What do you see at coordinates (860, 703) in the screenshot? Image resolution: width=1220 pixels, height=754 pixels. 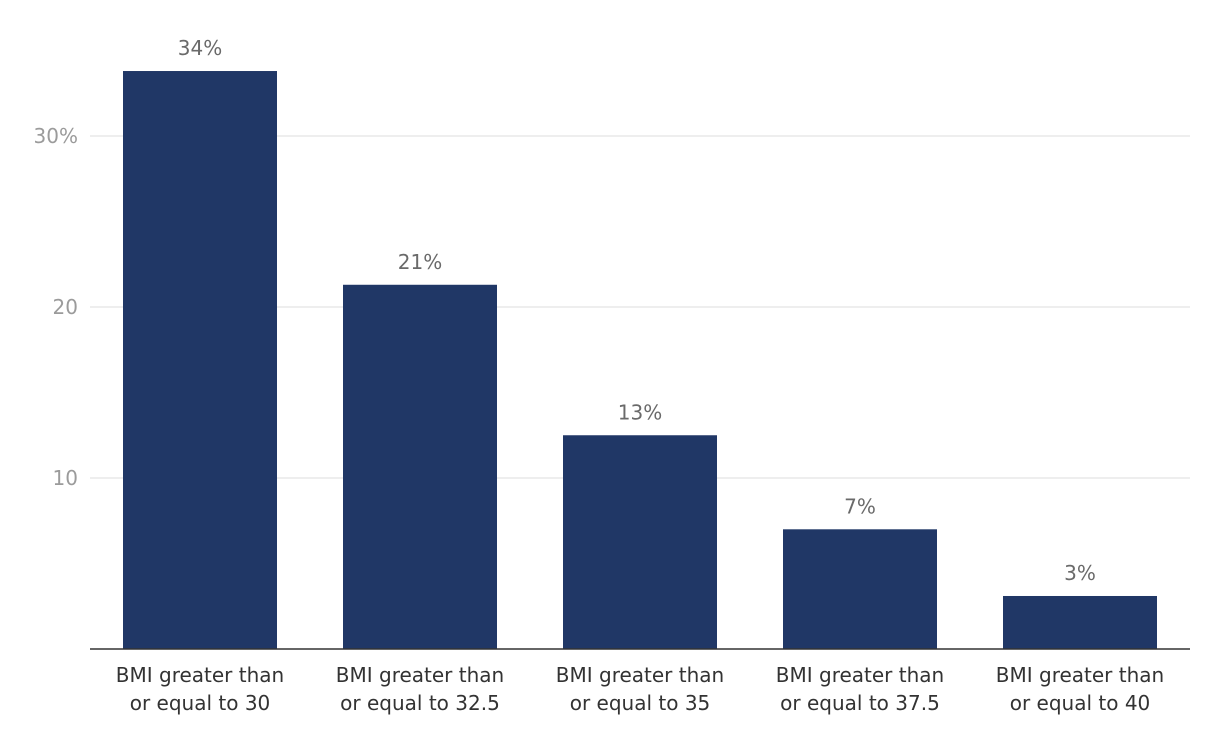 I see `x-tick-label-line2: or equal to 37.5` at bounding box center [860, 703].